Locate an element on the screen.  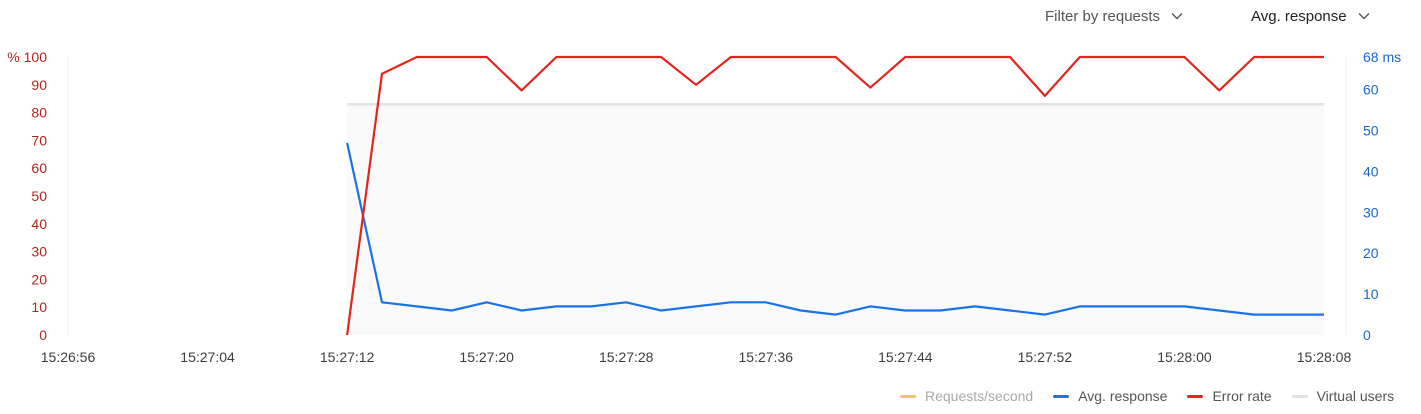
legend-item-virtual-users: Virtual users is located at coordinates (1343, 396).